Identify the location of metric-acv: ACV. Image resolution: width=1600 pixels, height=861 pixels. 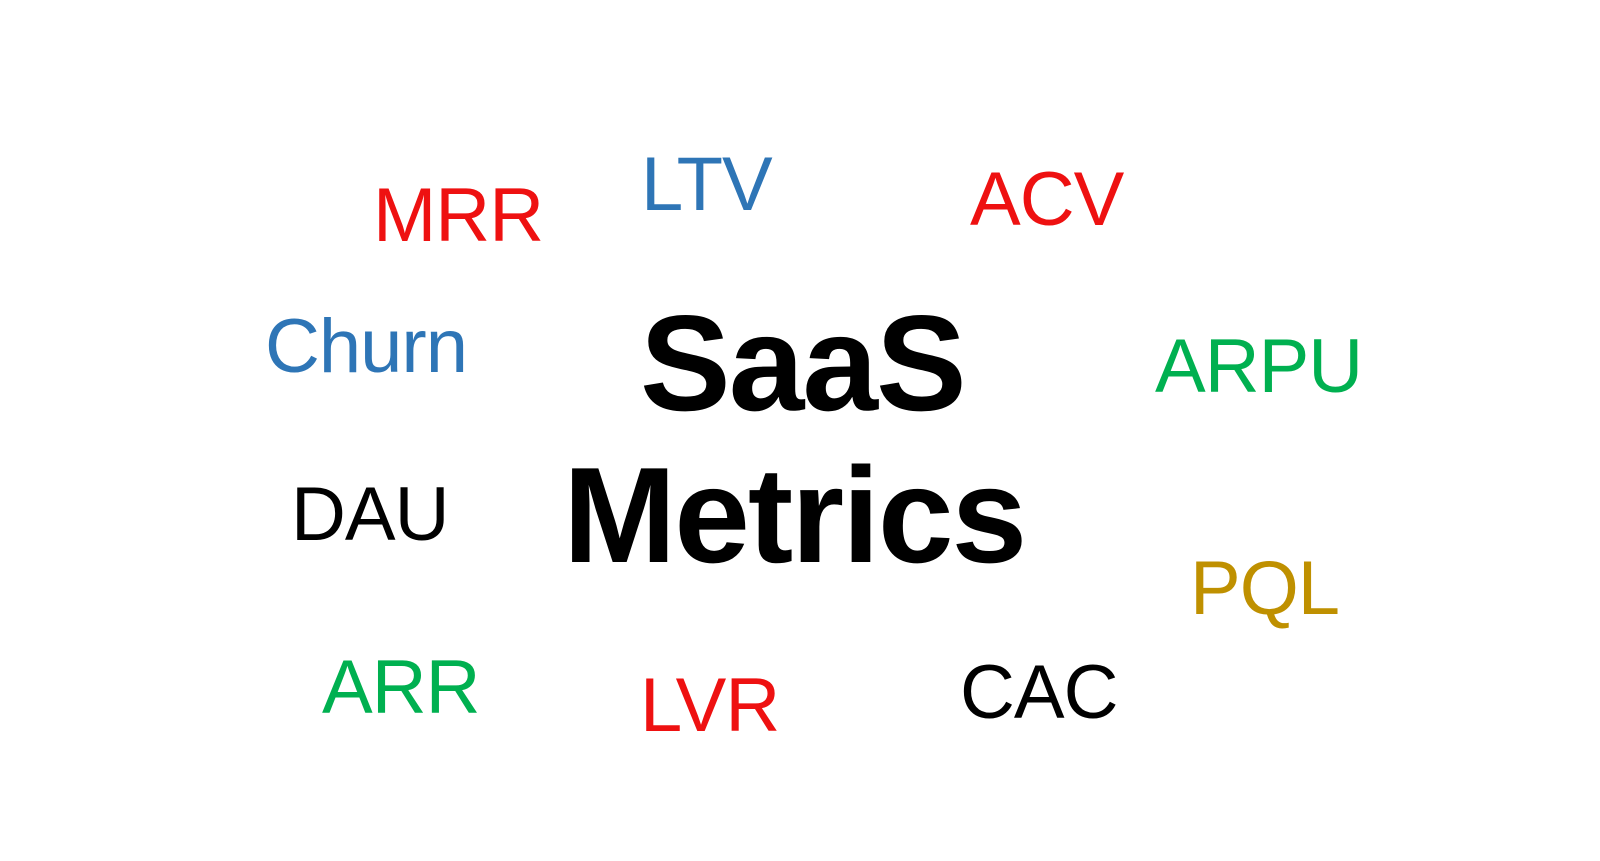
(1047, 199).